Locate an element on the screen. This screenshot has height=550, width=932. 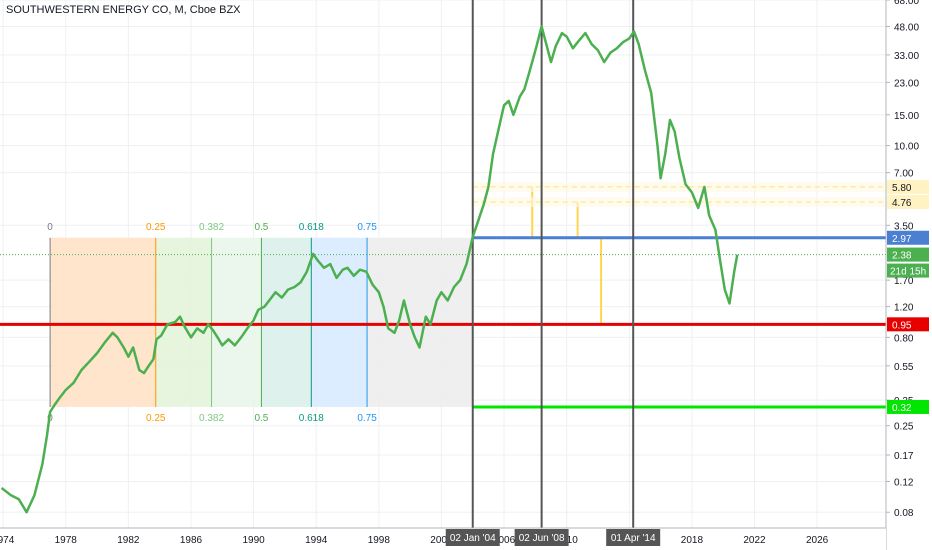
x-tick-label: 2006 is located at coordinates (504, 540).